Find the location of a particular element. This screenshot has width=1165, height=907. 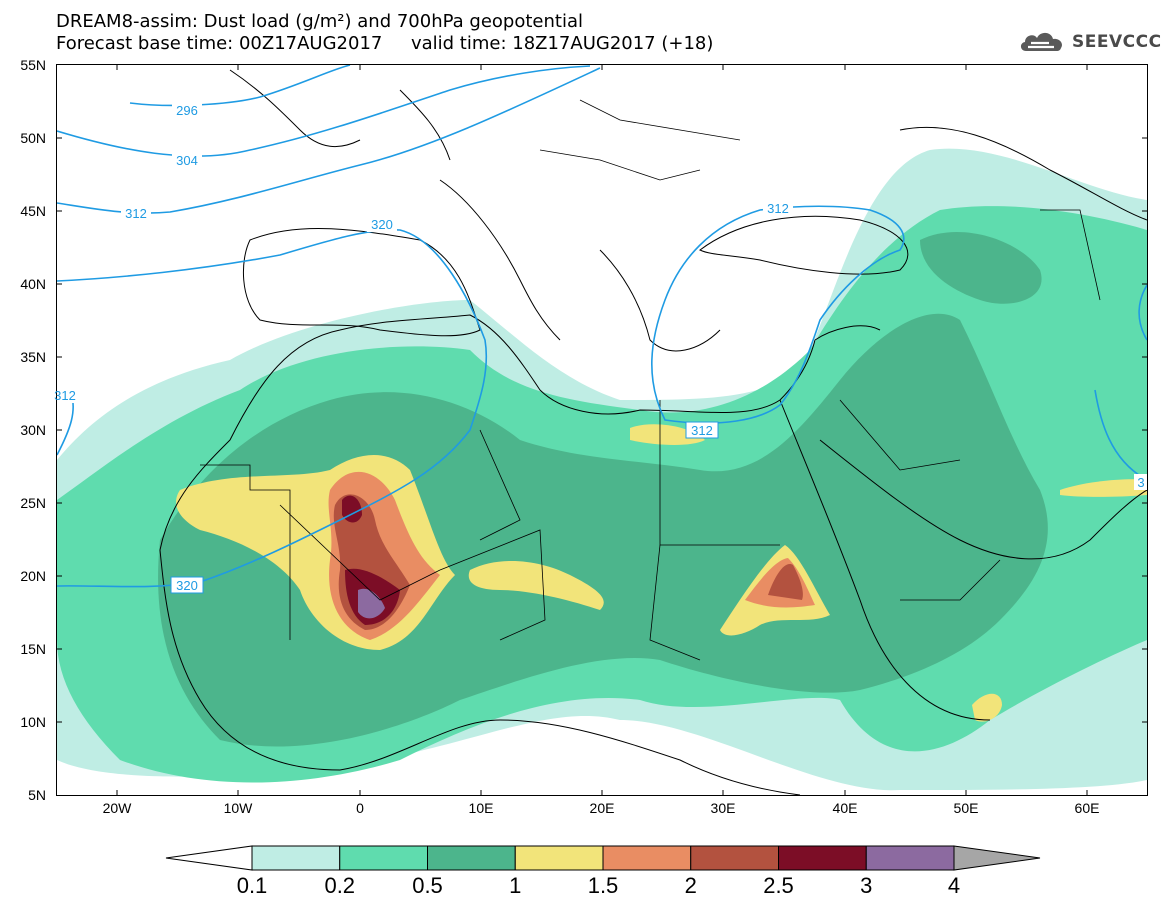

lat-tick-label: 45N is located at coordinates (33, 211).